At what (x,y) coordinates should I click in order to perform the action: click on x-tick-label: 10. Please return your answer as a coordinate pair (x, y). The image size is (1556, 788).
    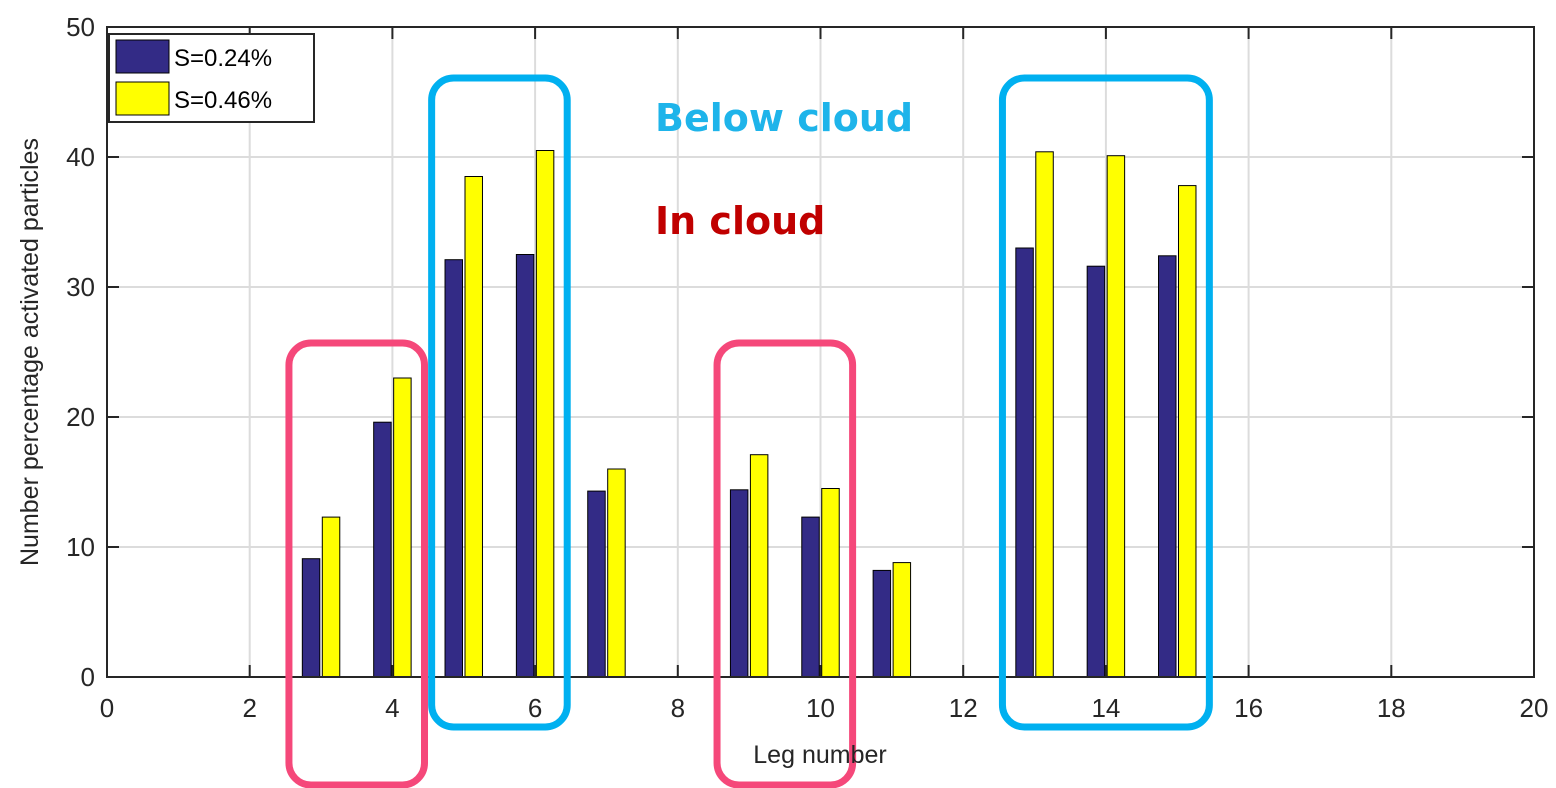
    Looking at the image, I should click on (820, 708).